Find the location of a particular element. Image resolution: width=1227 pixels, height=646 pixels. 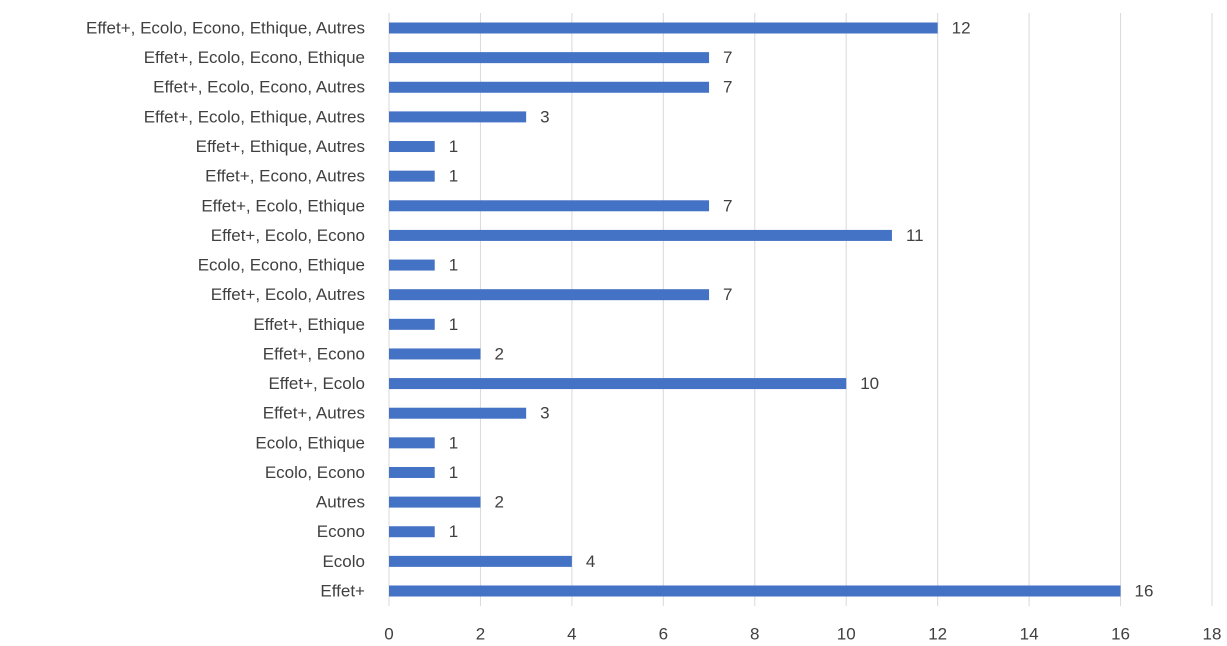

y-tick-label: Econo is located at coordinates (341, 531).